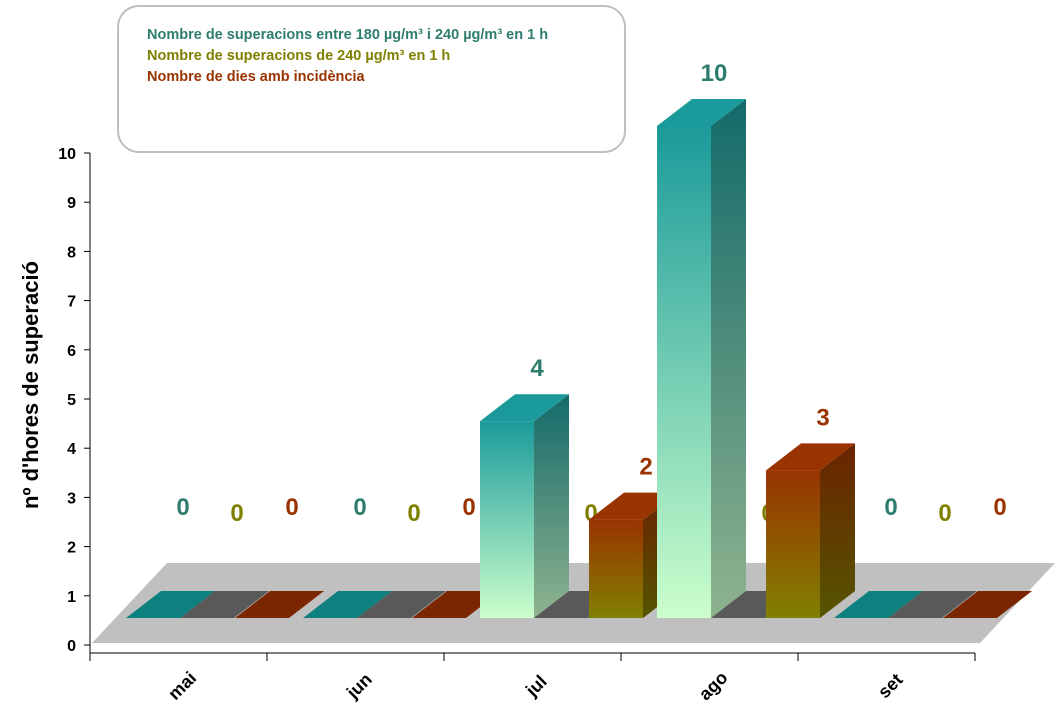 The image size is (1056, 713). I want to click on legend-entry: Nombre de dies amb incidència, so click(256, 77).